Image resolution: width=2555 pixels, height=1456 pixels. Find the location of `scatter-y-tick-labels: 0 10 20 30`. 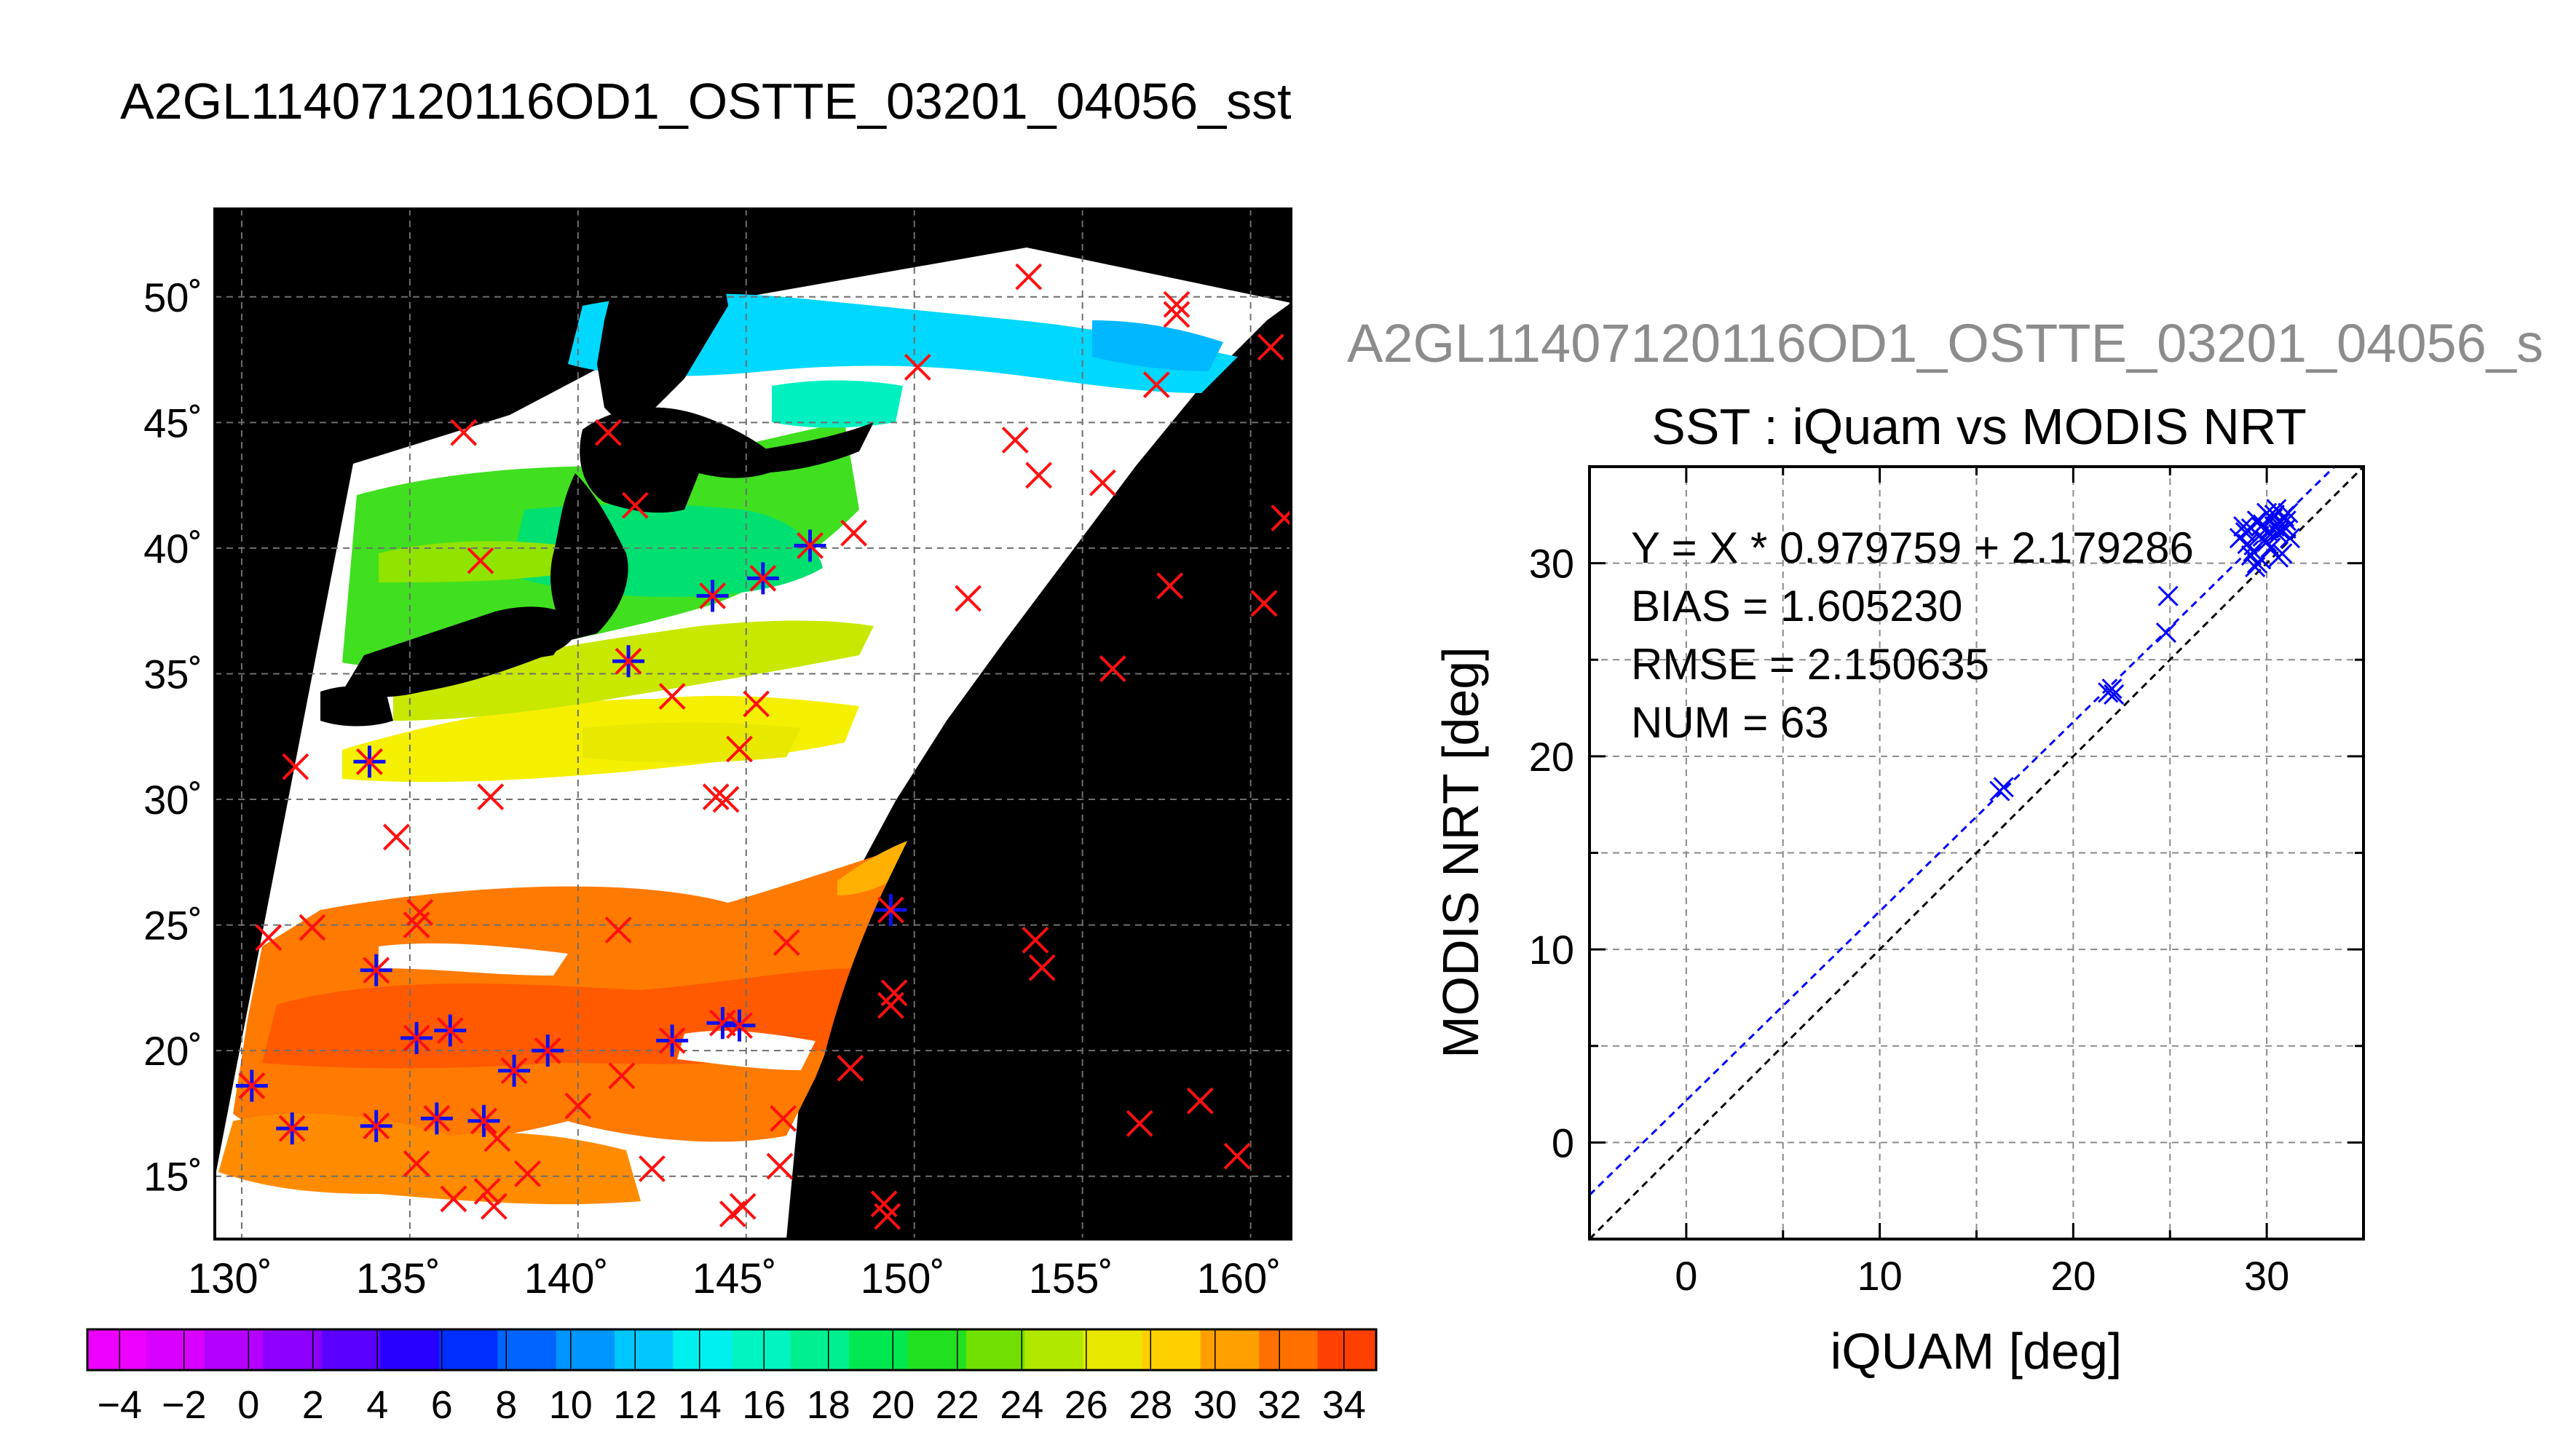

scatter-y-tick-labels: 0 10 20 30 is located at coordinates (1551, 853).